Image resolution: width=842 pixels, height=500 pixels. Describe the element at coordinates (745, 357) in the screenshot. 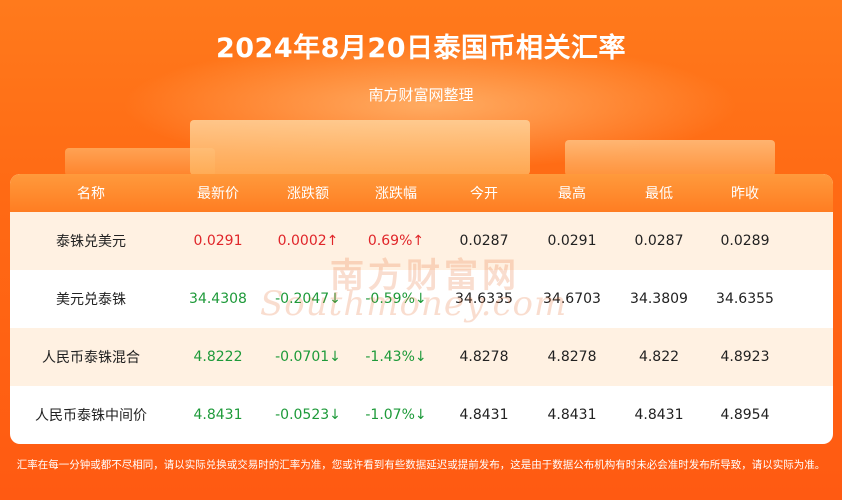

I see `cell-prev-close: 4.8923` at that location.